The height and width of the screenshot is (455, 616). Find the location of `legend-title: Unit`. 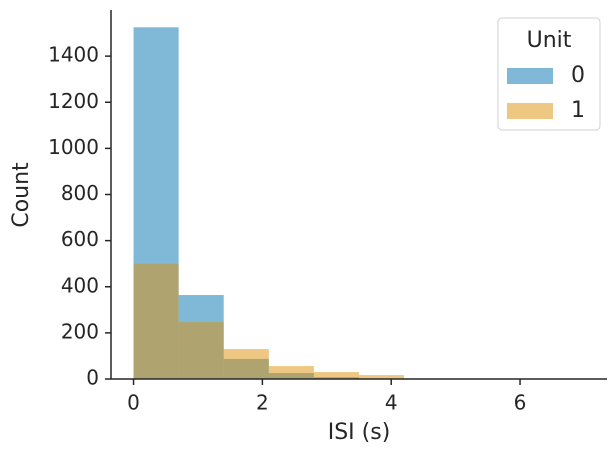

legend-title: Unit is located at coordinates (549, 40).